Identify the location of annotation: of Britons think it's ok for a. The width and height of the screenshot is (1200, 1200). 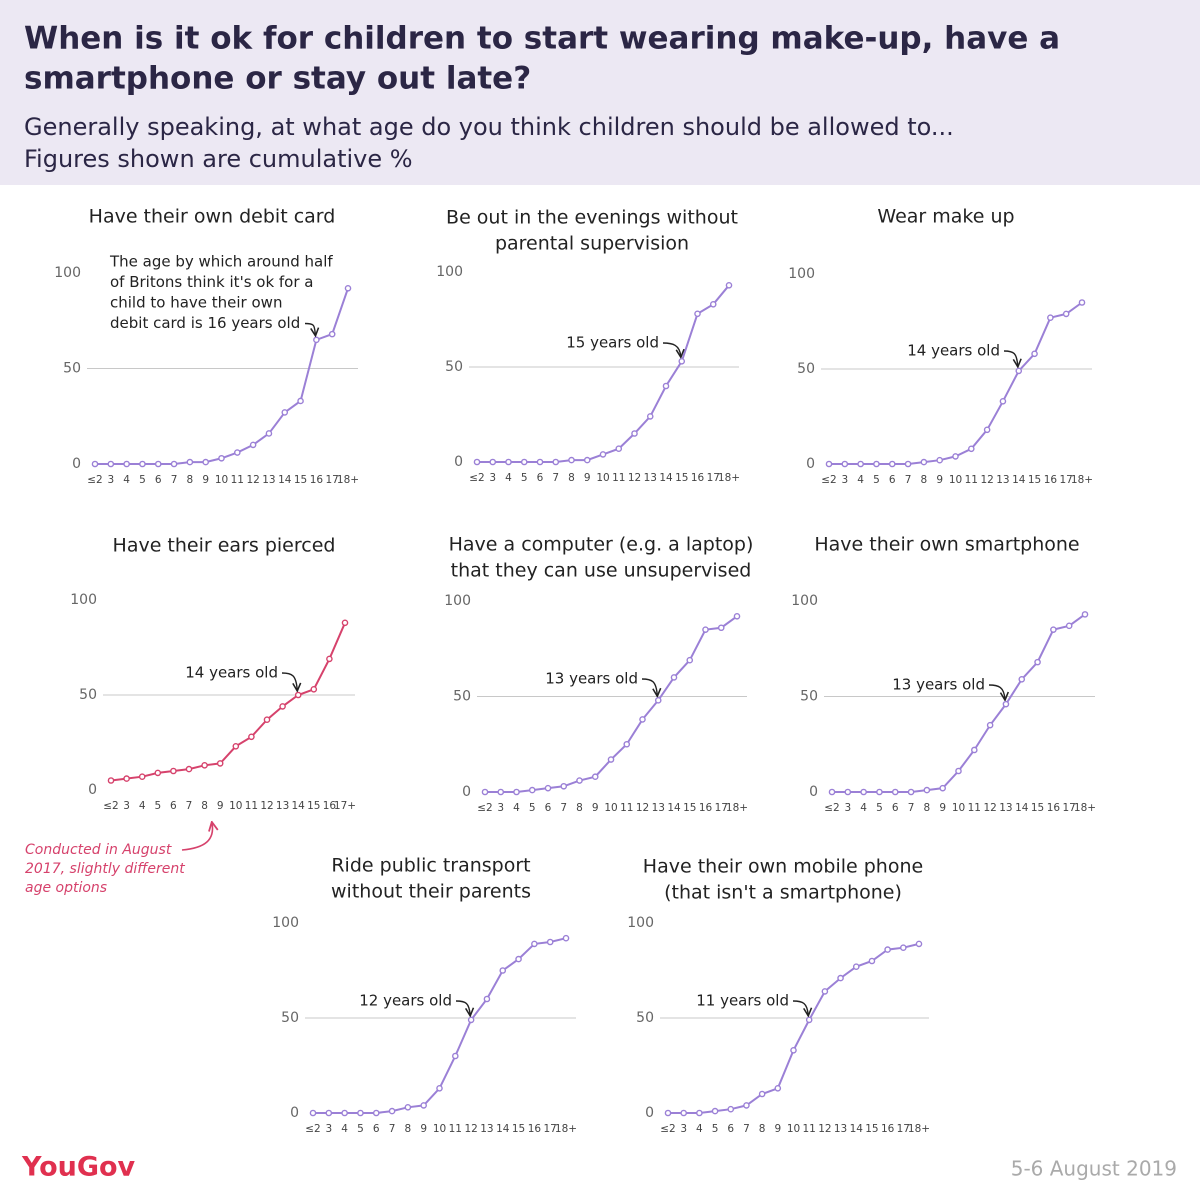
(212, 282).